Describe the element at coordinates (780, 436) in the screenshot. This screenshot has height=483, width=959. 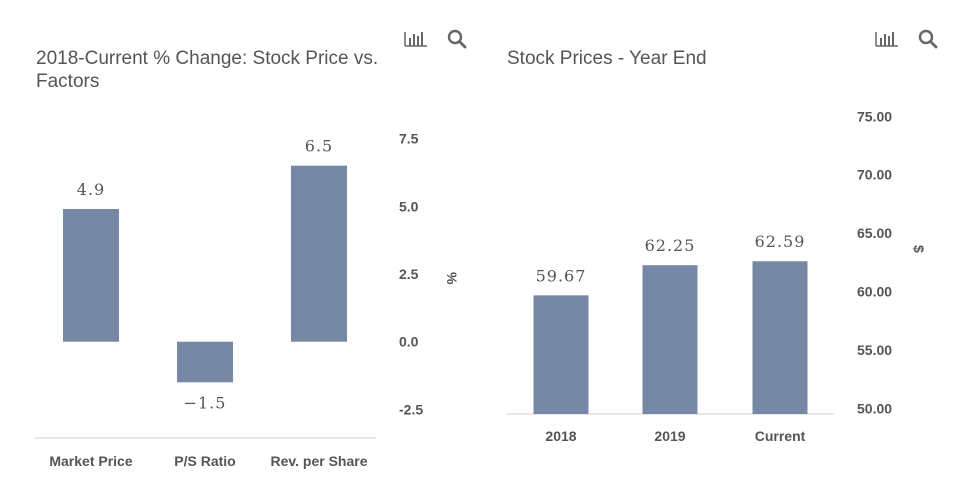
I see `chart2-category-label: Current` at that location.